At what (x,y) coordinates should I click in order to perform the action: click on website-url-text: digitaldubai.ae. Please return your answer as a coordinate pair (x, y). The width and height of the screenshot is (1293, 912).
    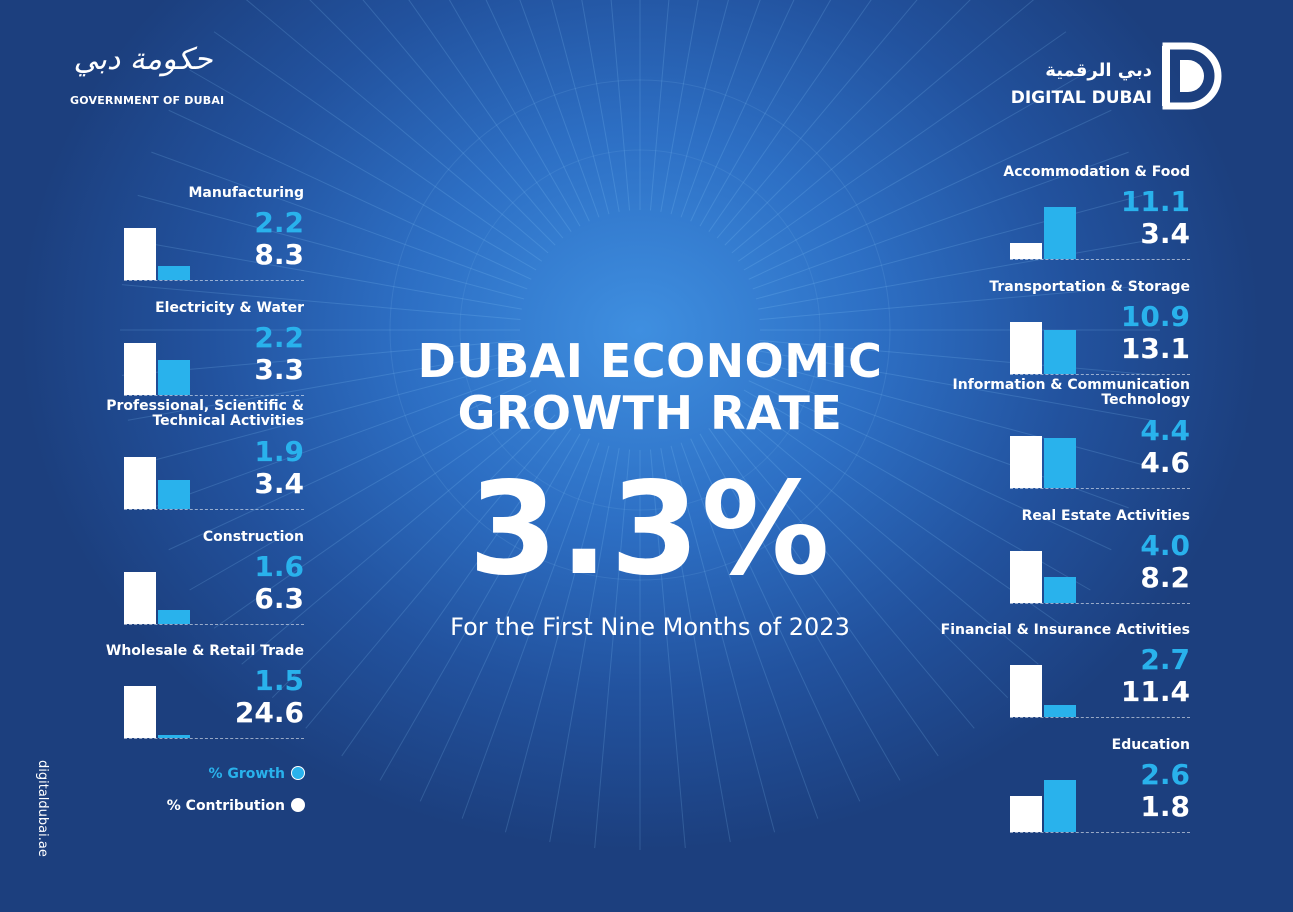
    Looking at the image, I should click on (42, 808).